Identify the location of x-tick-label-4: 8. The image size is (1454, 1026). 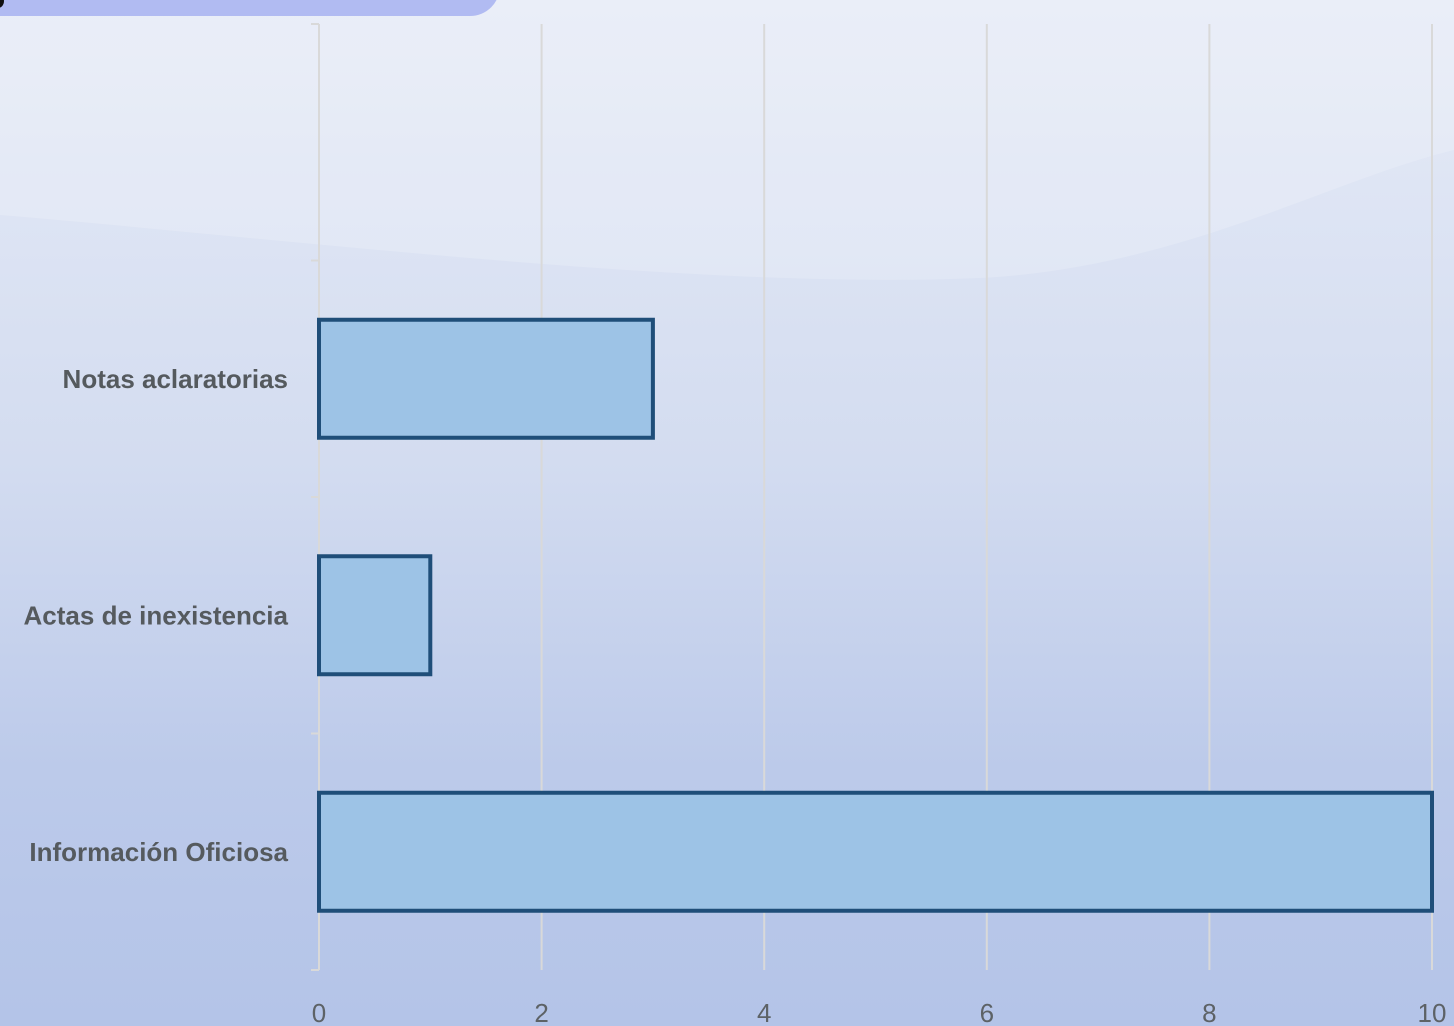
(1209, 1012).